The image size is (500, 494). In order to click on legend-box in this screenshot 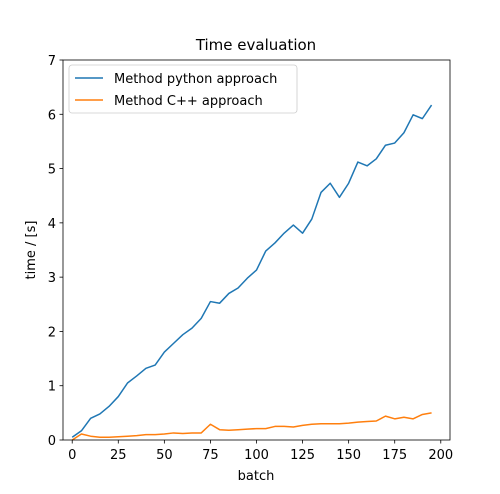, I will do `click(183, 89)`.